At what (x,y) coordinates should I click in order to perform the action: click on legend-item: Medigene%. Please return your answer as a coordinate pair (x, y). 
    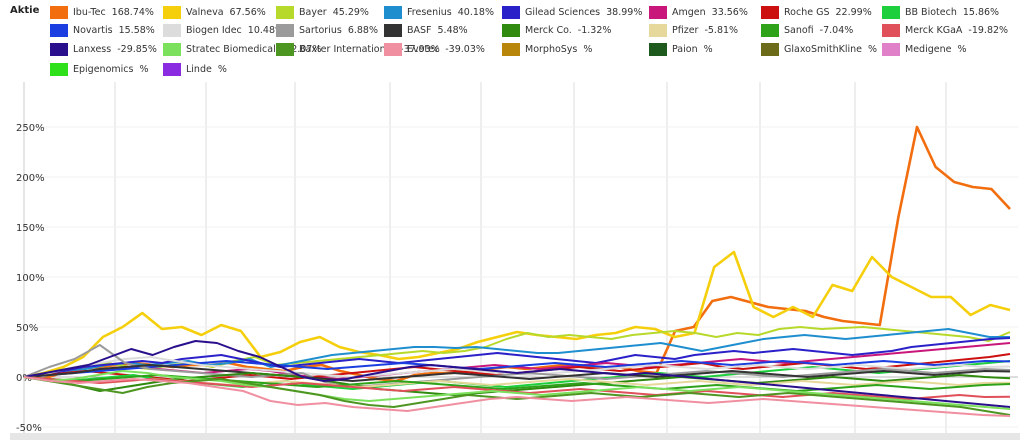
    Looking at the image, I should click on (924, 49).